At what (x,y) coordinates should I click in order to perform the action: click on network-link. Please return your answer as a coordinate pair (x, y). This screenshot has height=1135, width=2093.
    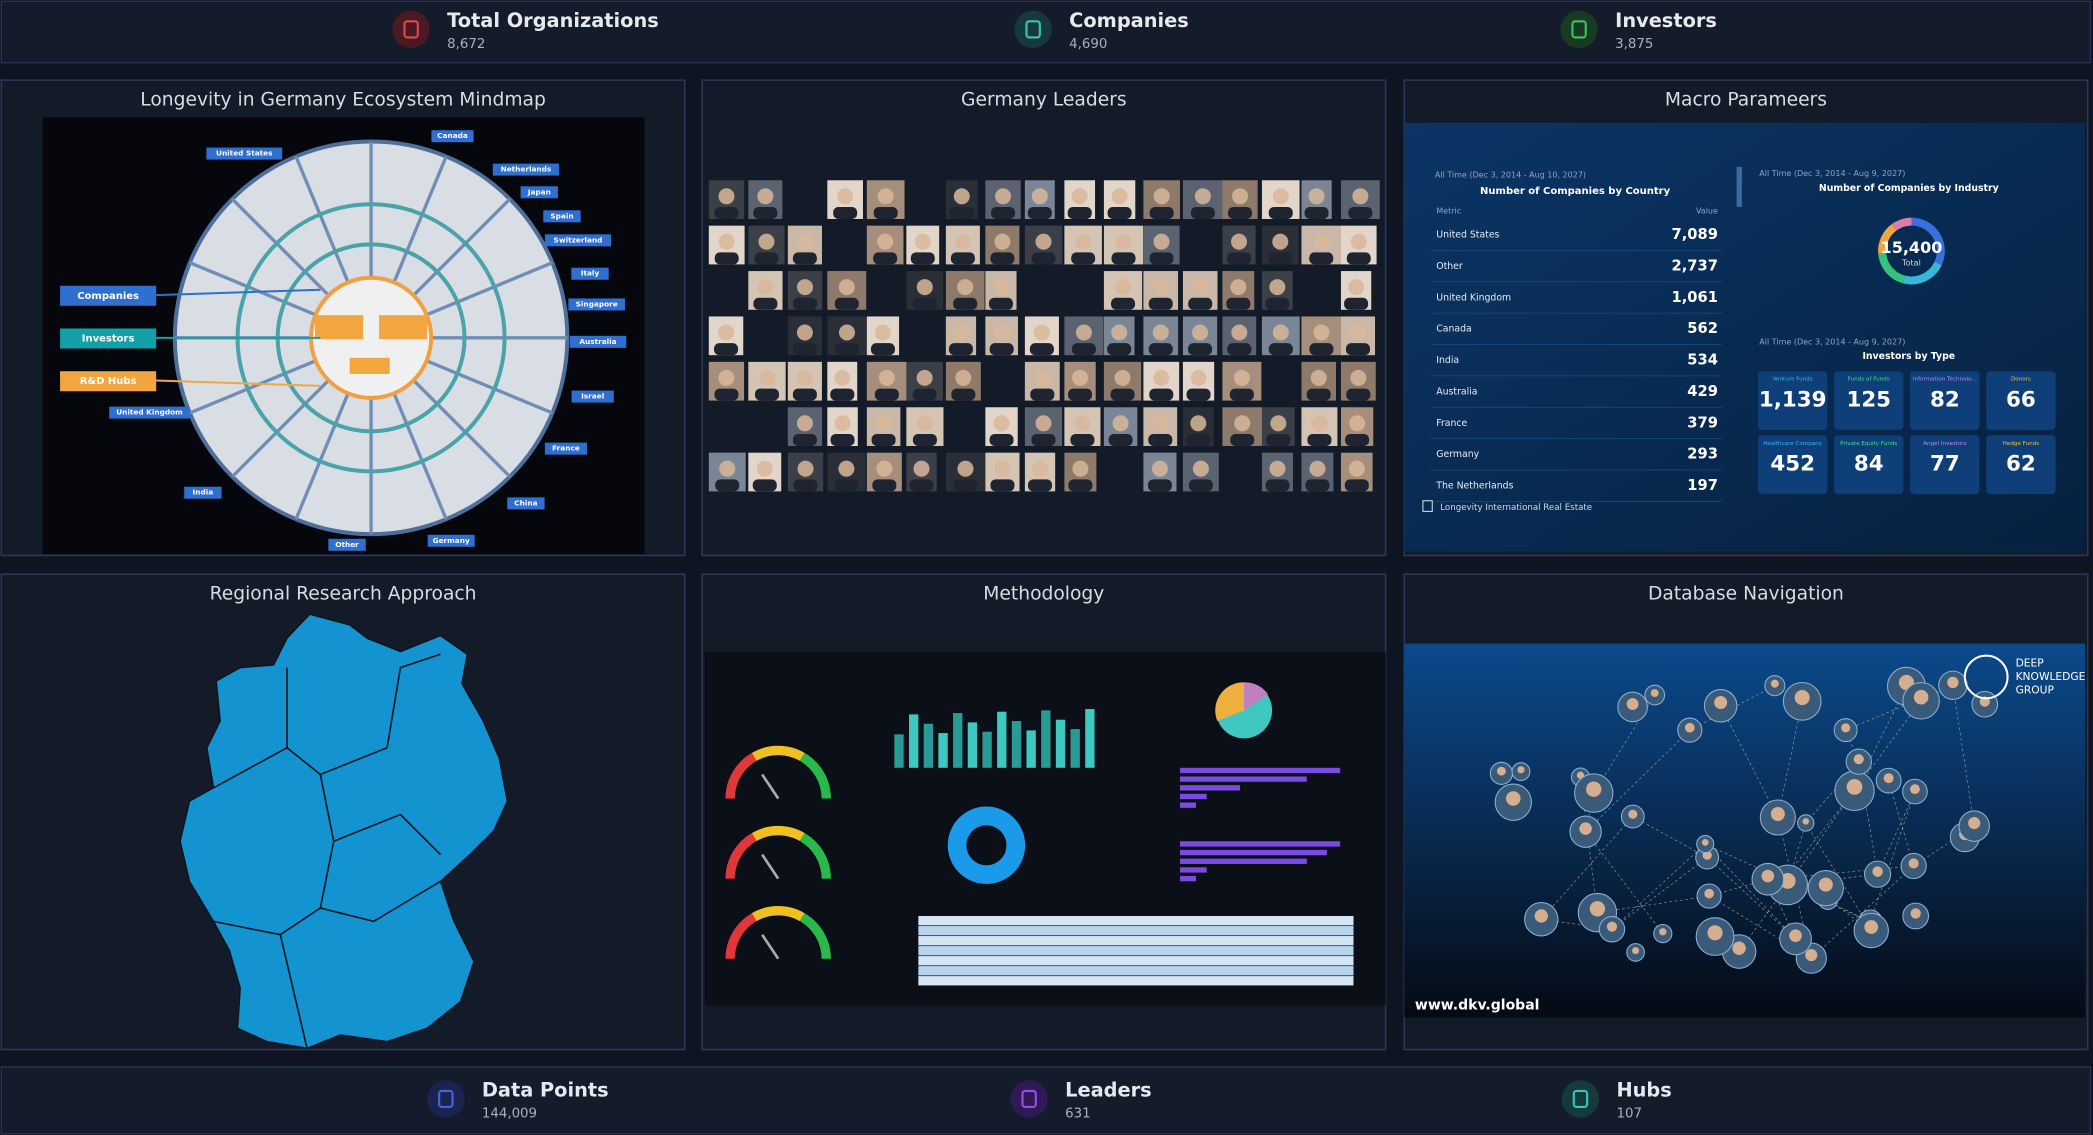
    Looking at the image, I should click on (1760, 927).